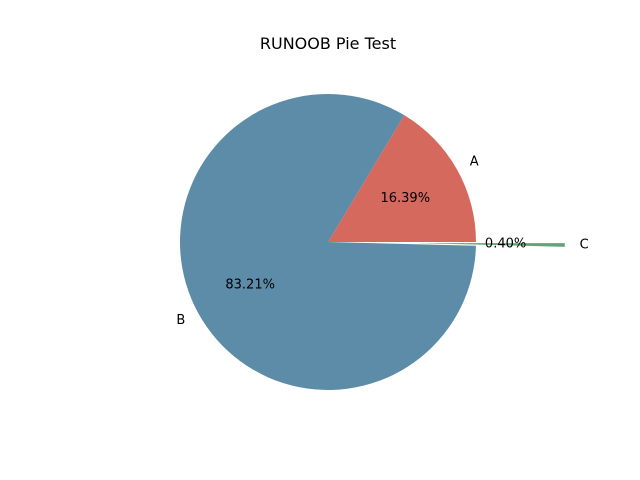  I want to click on pie-slice-c, so click(490, 245).